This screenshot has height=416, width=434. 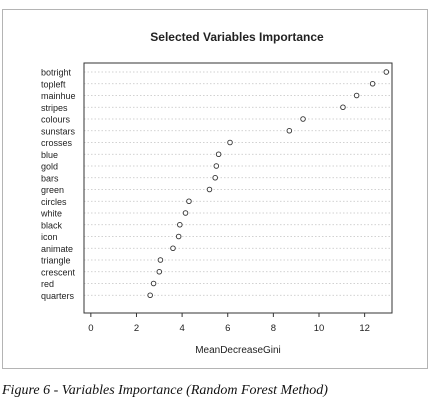 What do you see at coordinates (238, 350) in the screenshot?
I see `x-axis-label: MeanDecreaseGini` at bounding box center [238, 350].